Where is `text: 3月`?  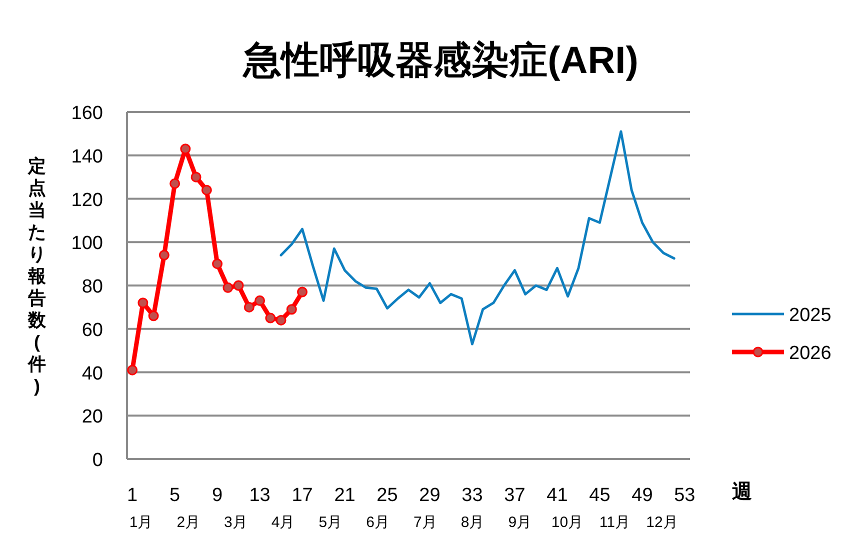 text: 3月 is located at coordinates (236, 522).